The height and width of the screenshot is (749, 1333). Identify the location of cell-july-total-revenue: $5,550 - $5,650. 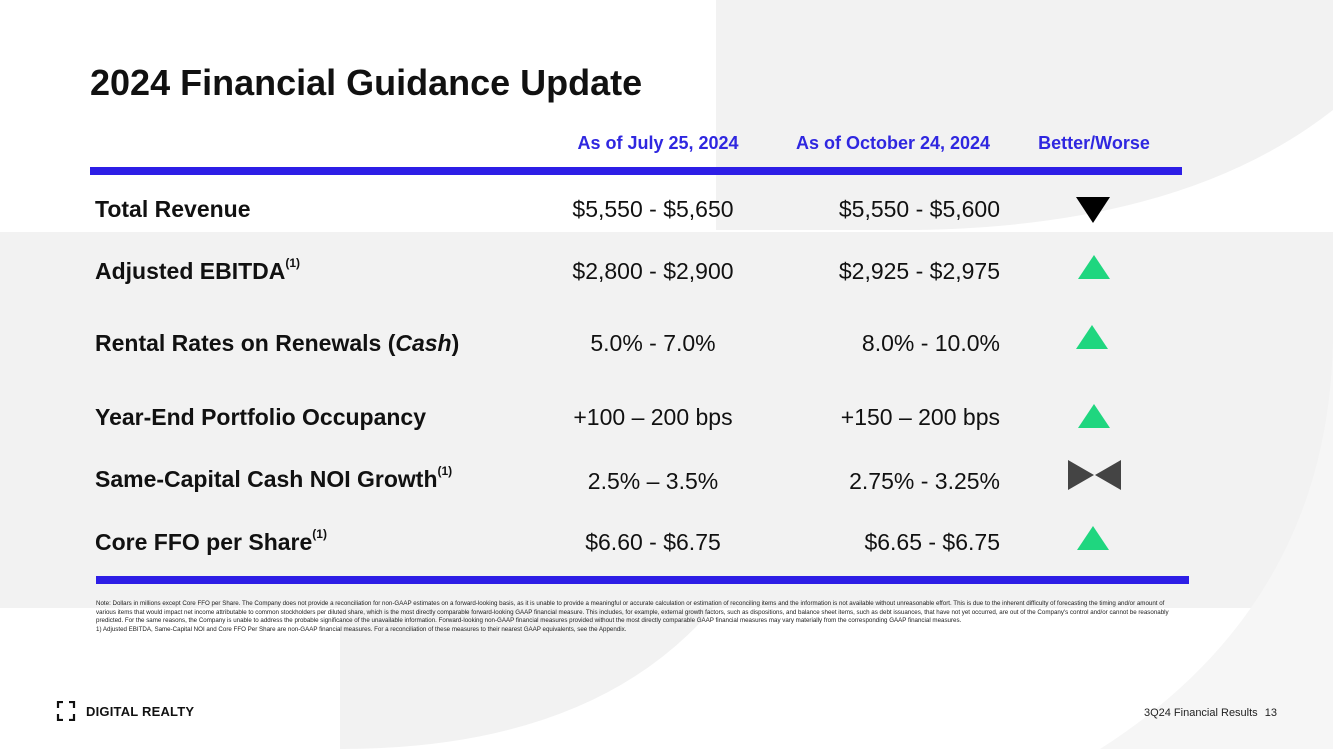
(653, 209).